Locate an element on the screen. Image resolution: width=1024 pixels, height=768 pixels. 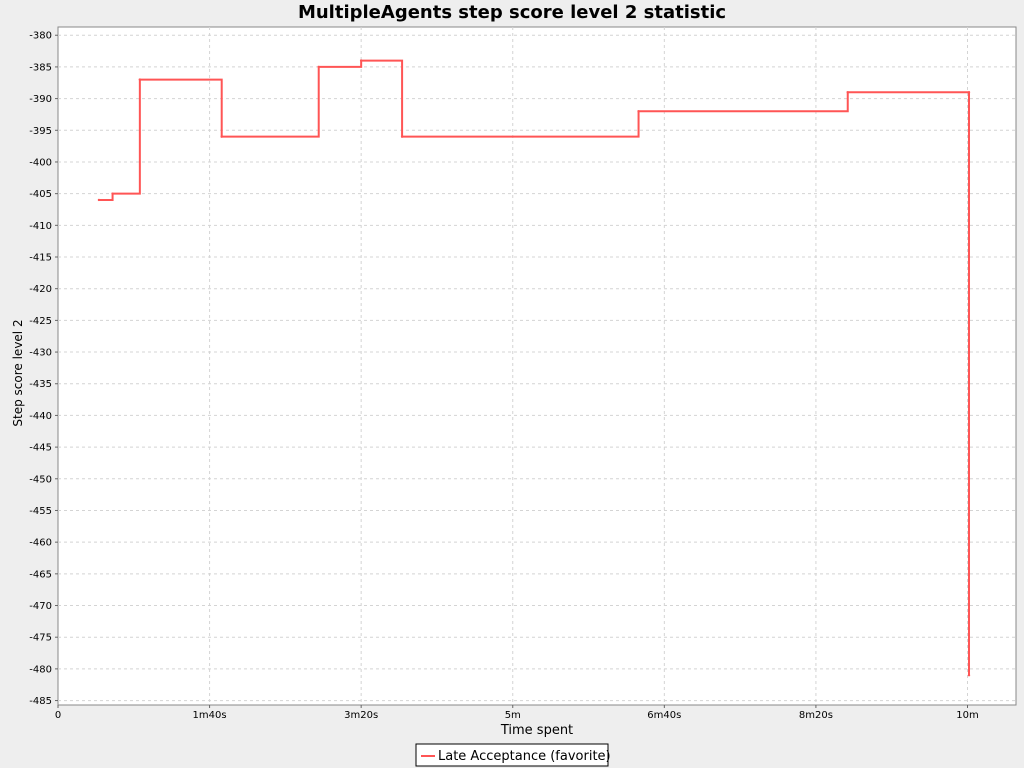
x-tick-label: 8m20s is located at coordinates (816, 715).